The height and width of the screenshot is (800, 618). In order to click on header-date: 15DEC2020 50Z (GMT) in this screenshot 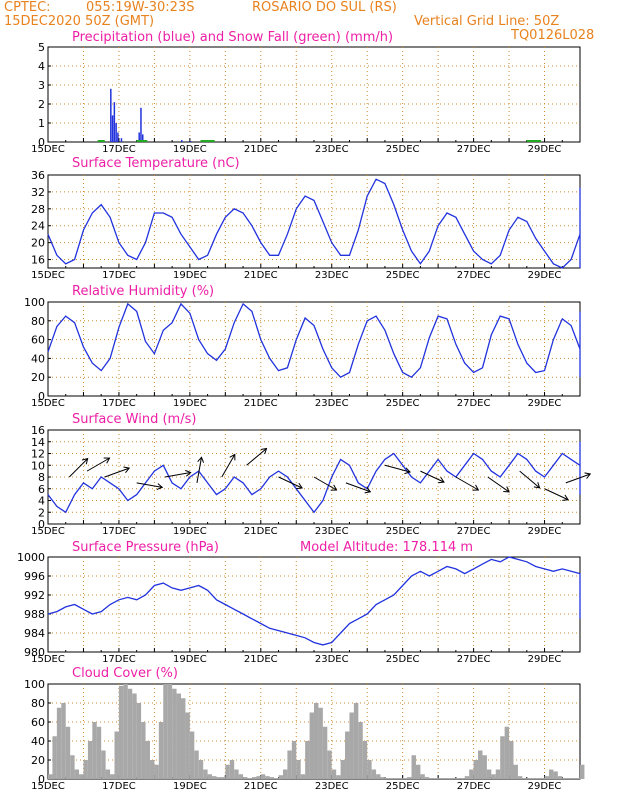, I will do `click(79, 21)`.